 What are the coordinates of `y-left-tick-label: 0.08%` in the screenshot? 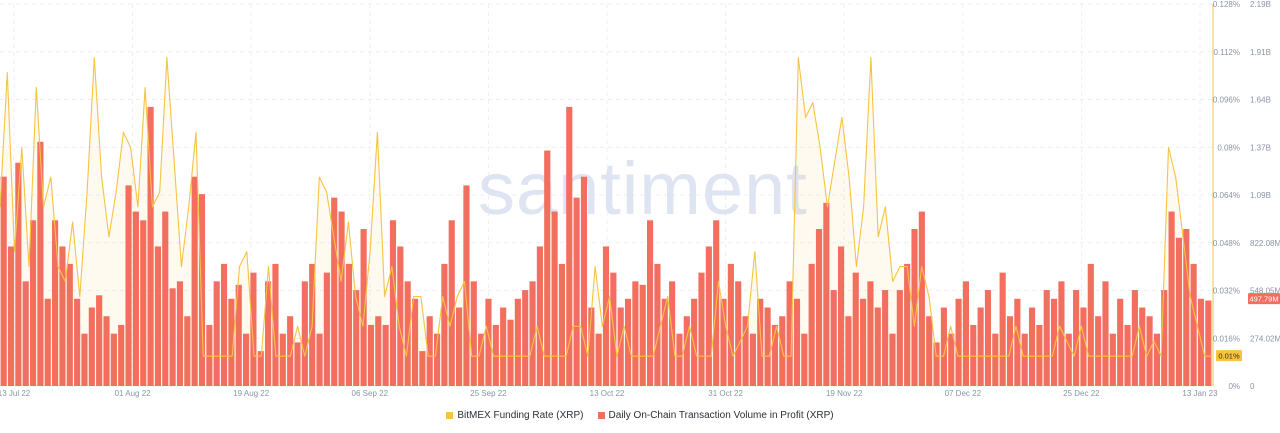 It's located at (1228, 147).